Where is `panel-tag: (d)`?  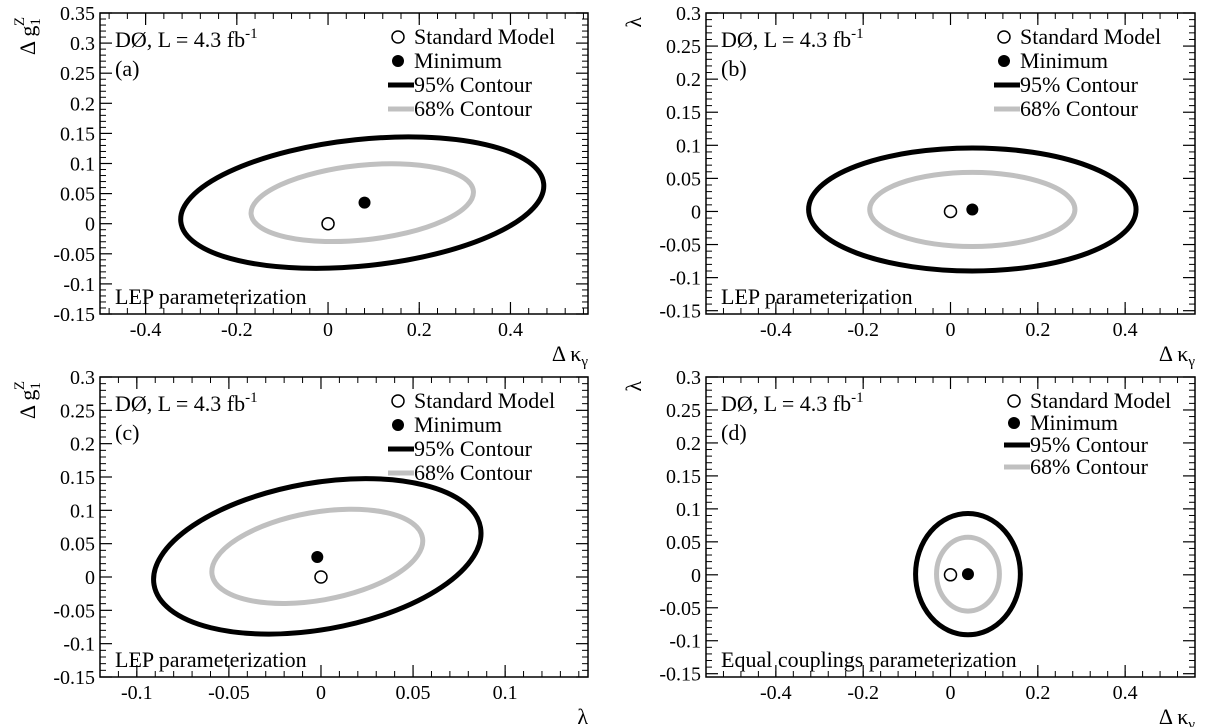
panel-tag: (d) is located at coordinates (734, 432).